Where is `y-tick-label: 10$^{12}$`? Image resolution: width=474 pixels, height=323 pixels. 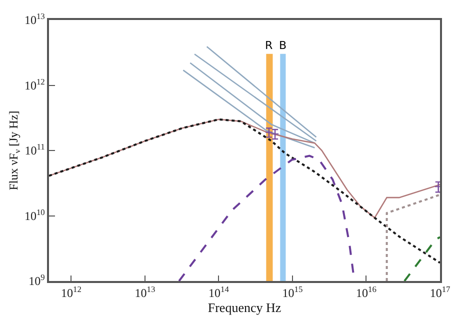
y-tick-label: 10$^{12}$ is located at coordinates (34, 84).